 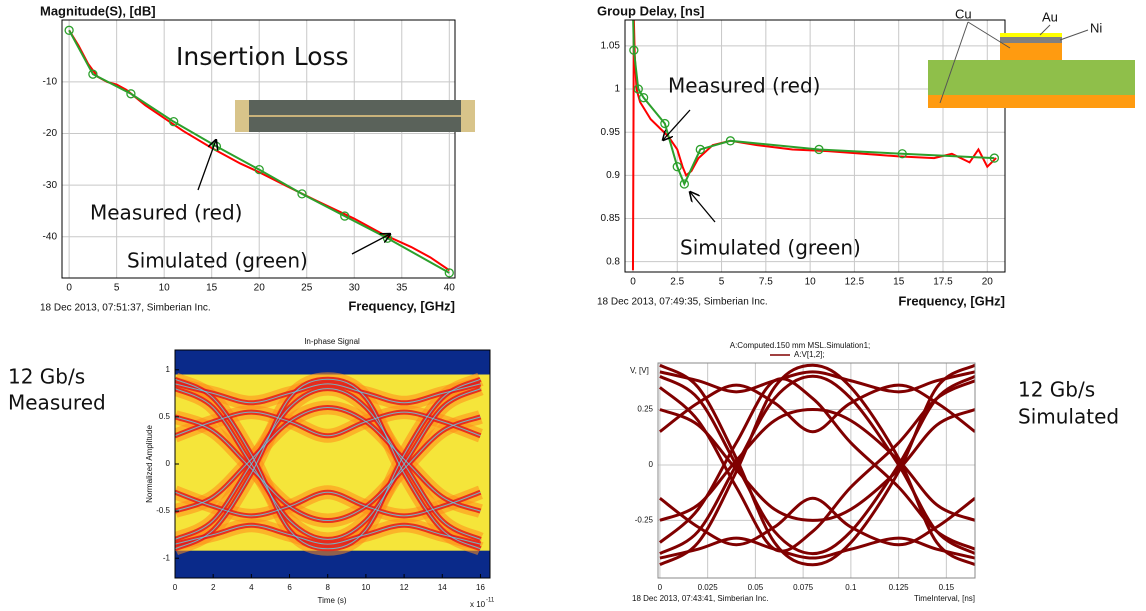 What do you see at coordinates (1031, 51) in the screenshot?
I see `inset-copper` at bounding box center [1031, 51].